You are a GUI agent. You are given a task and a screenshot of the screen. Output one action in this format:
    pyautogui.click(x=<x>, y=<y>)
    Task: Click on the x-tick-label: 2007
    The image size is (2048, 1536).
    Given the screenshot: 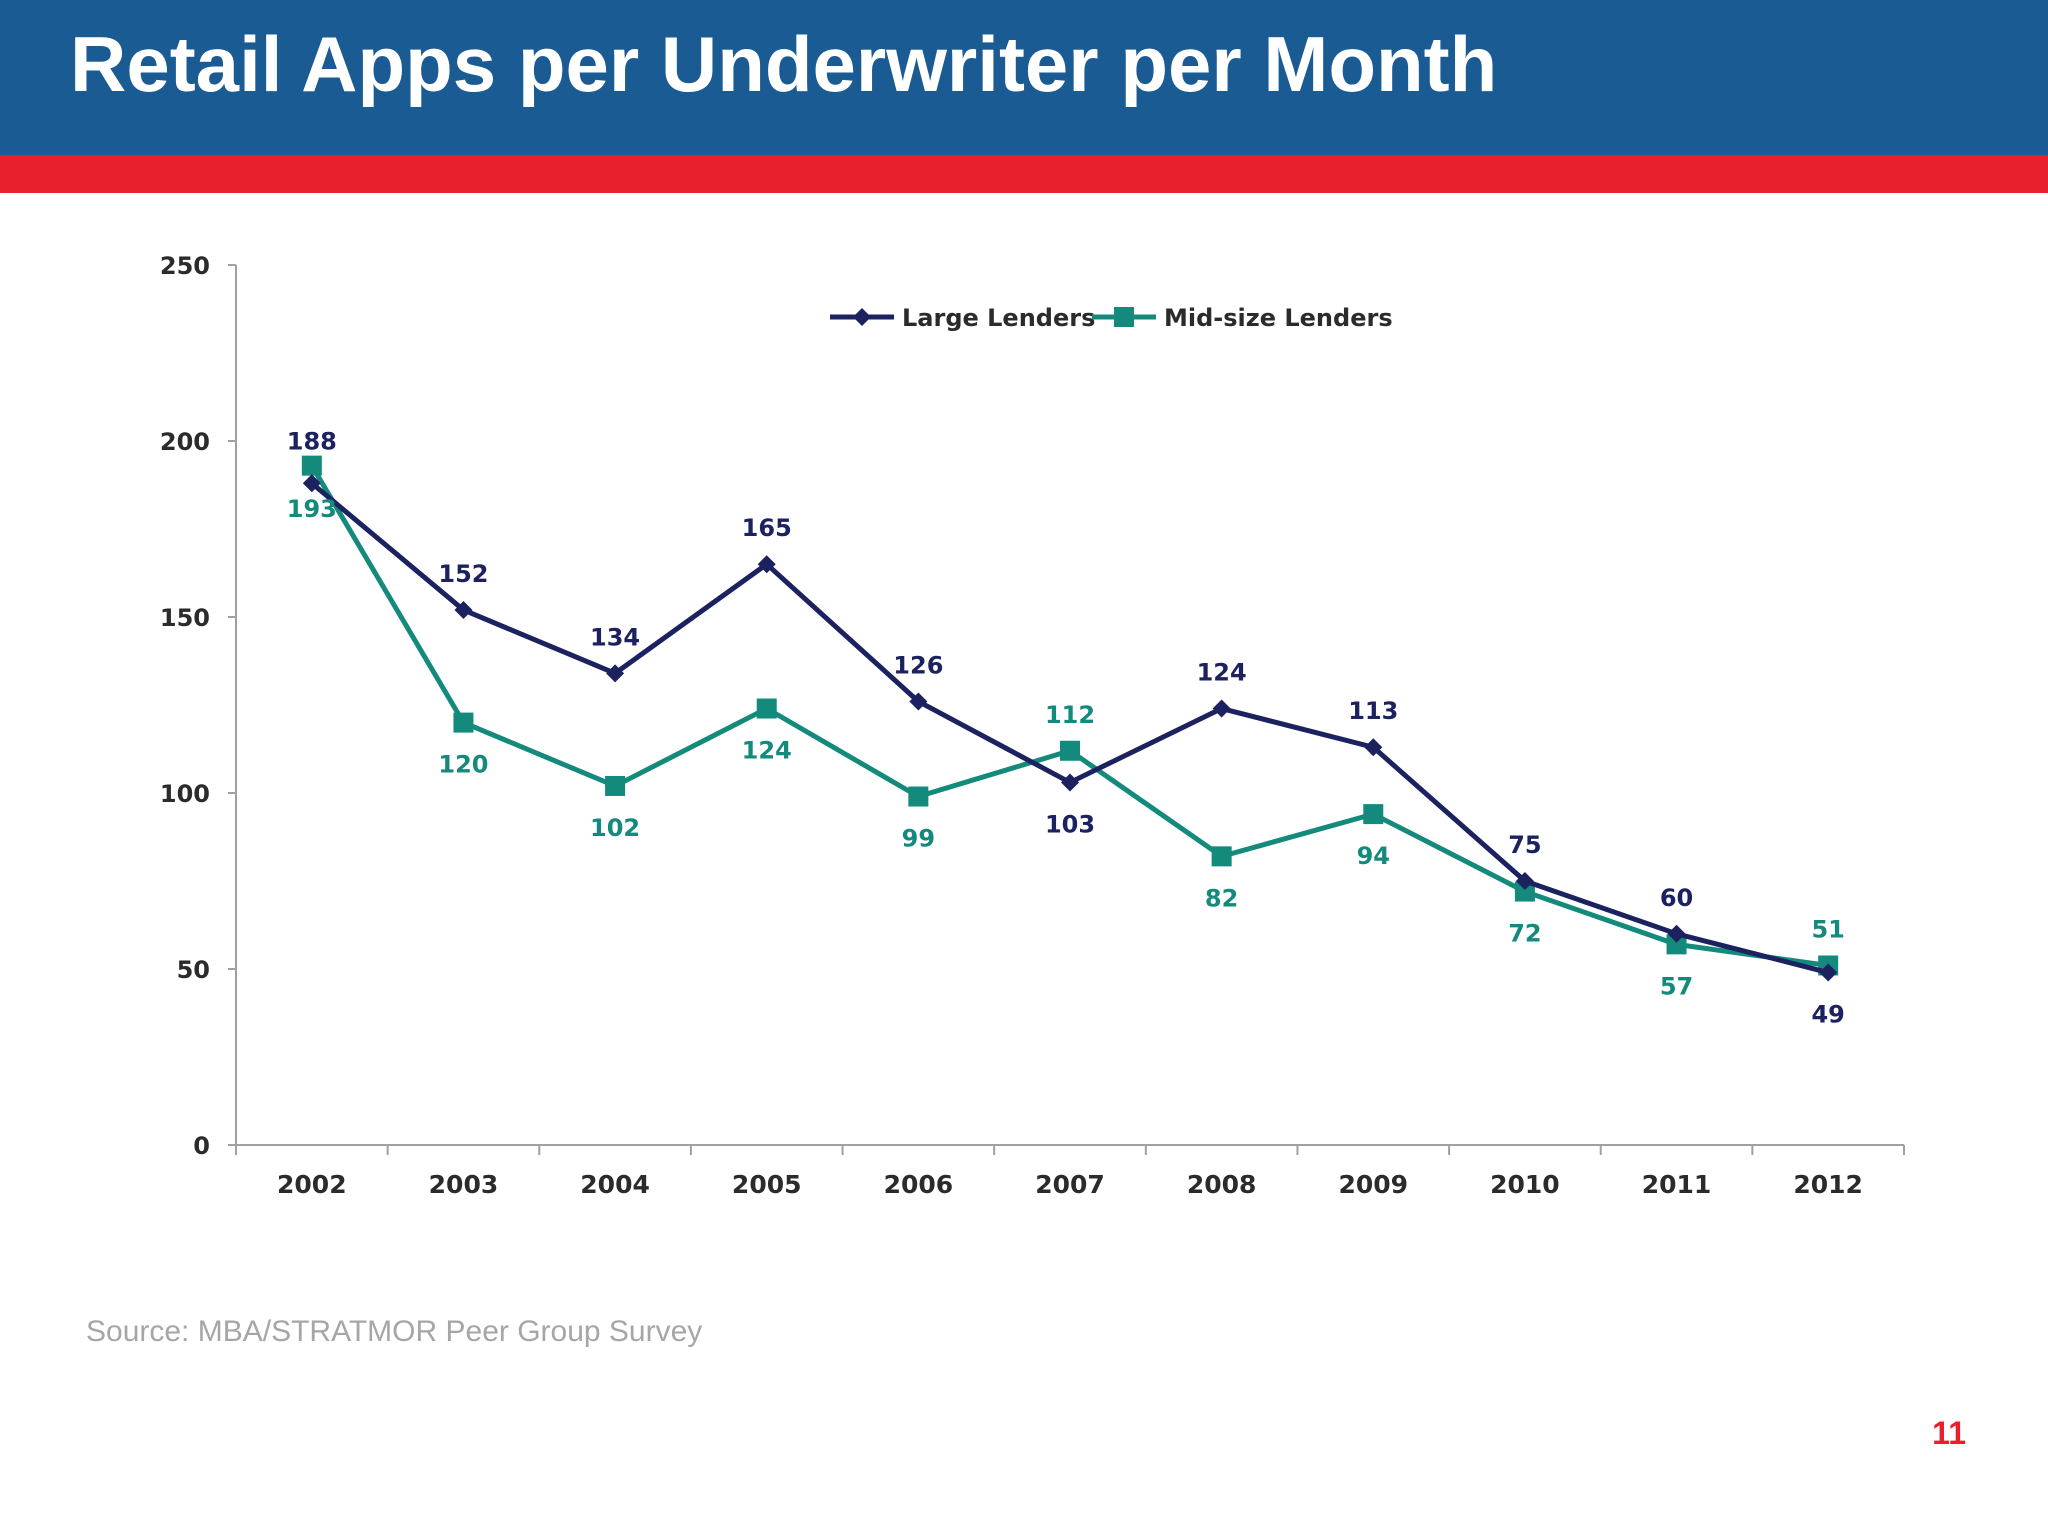 What is the action you would take?
    pyautogui.click(x=1070, y=1184)
    